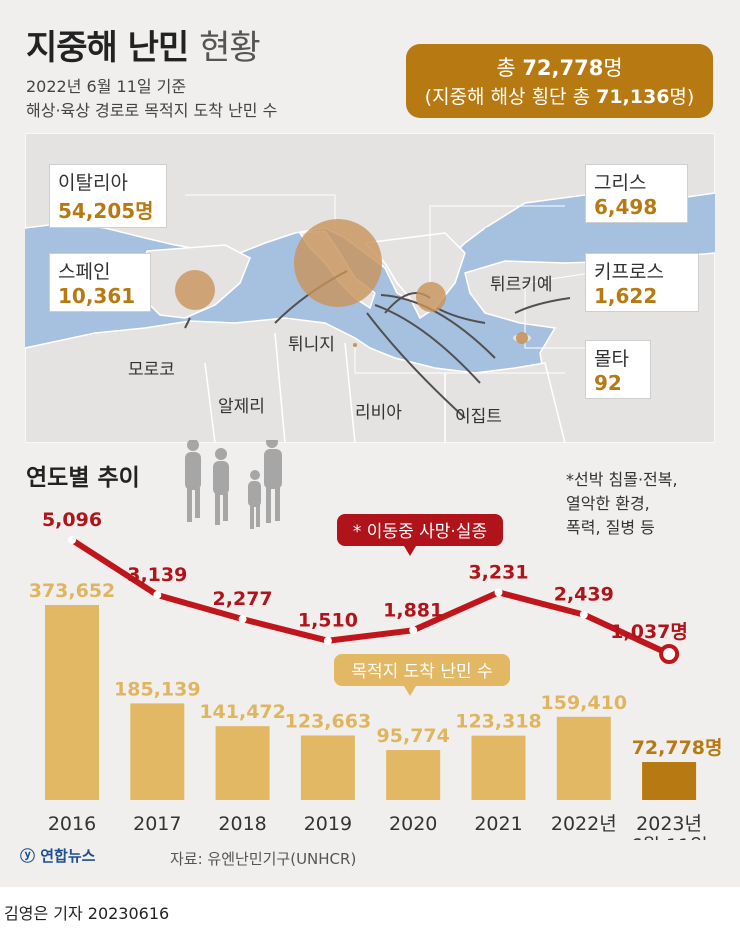 This screenshot has height=931, width=740. Describe the element at coordinates (550, 234) in the screenshot. I see `black-sea` at that location.